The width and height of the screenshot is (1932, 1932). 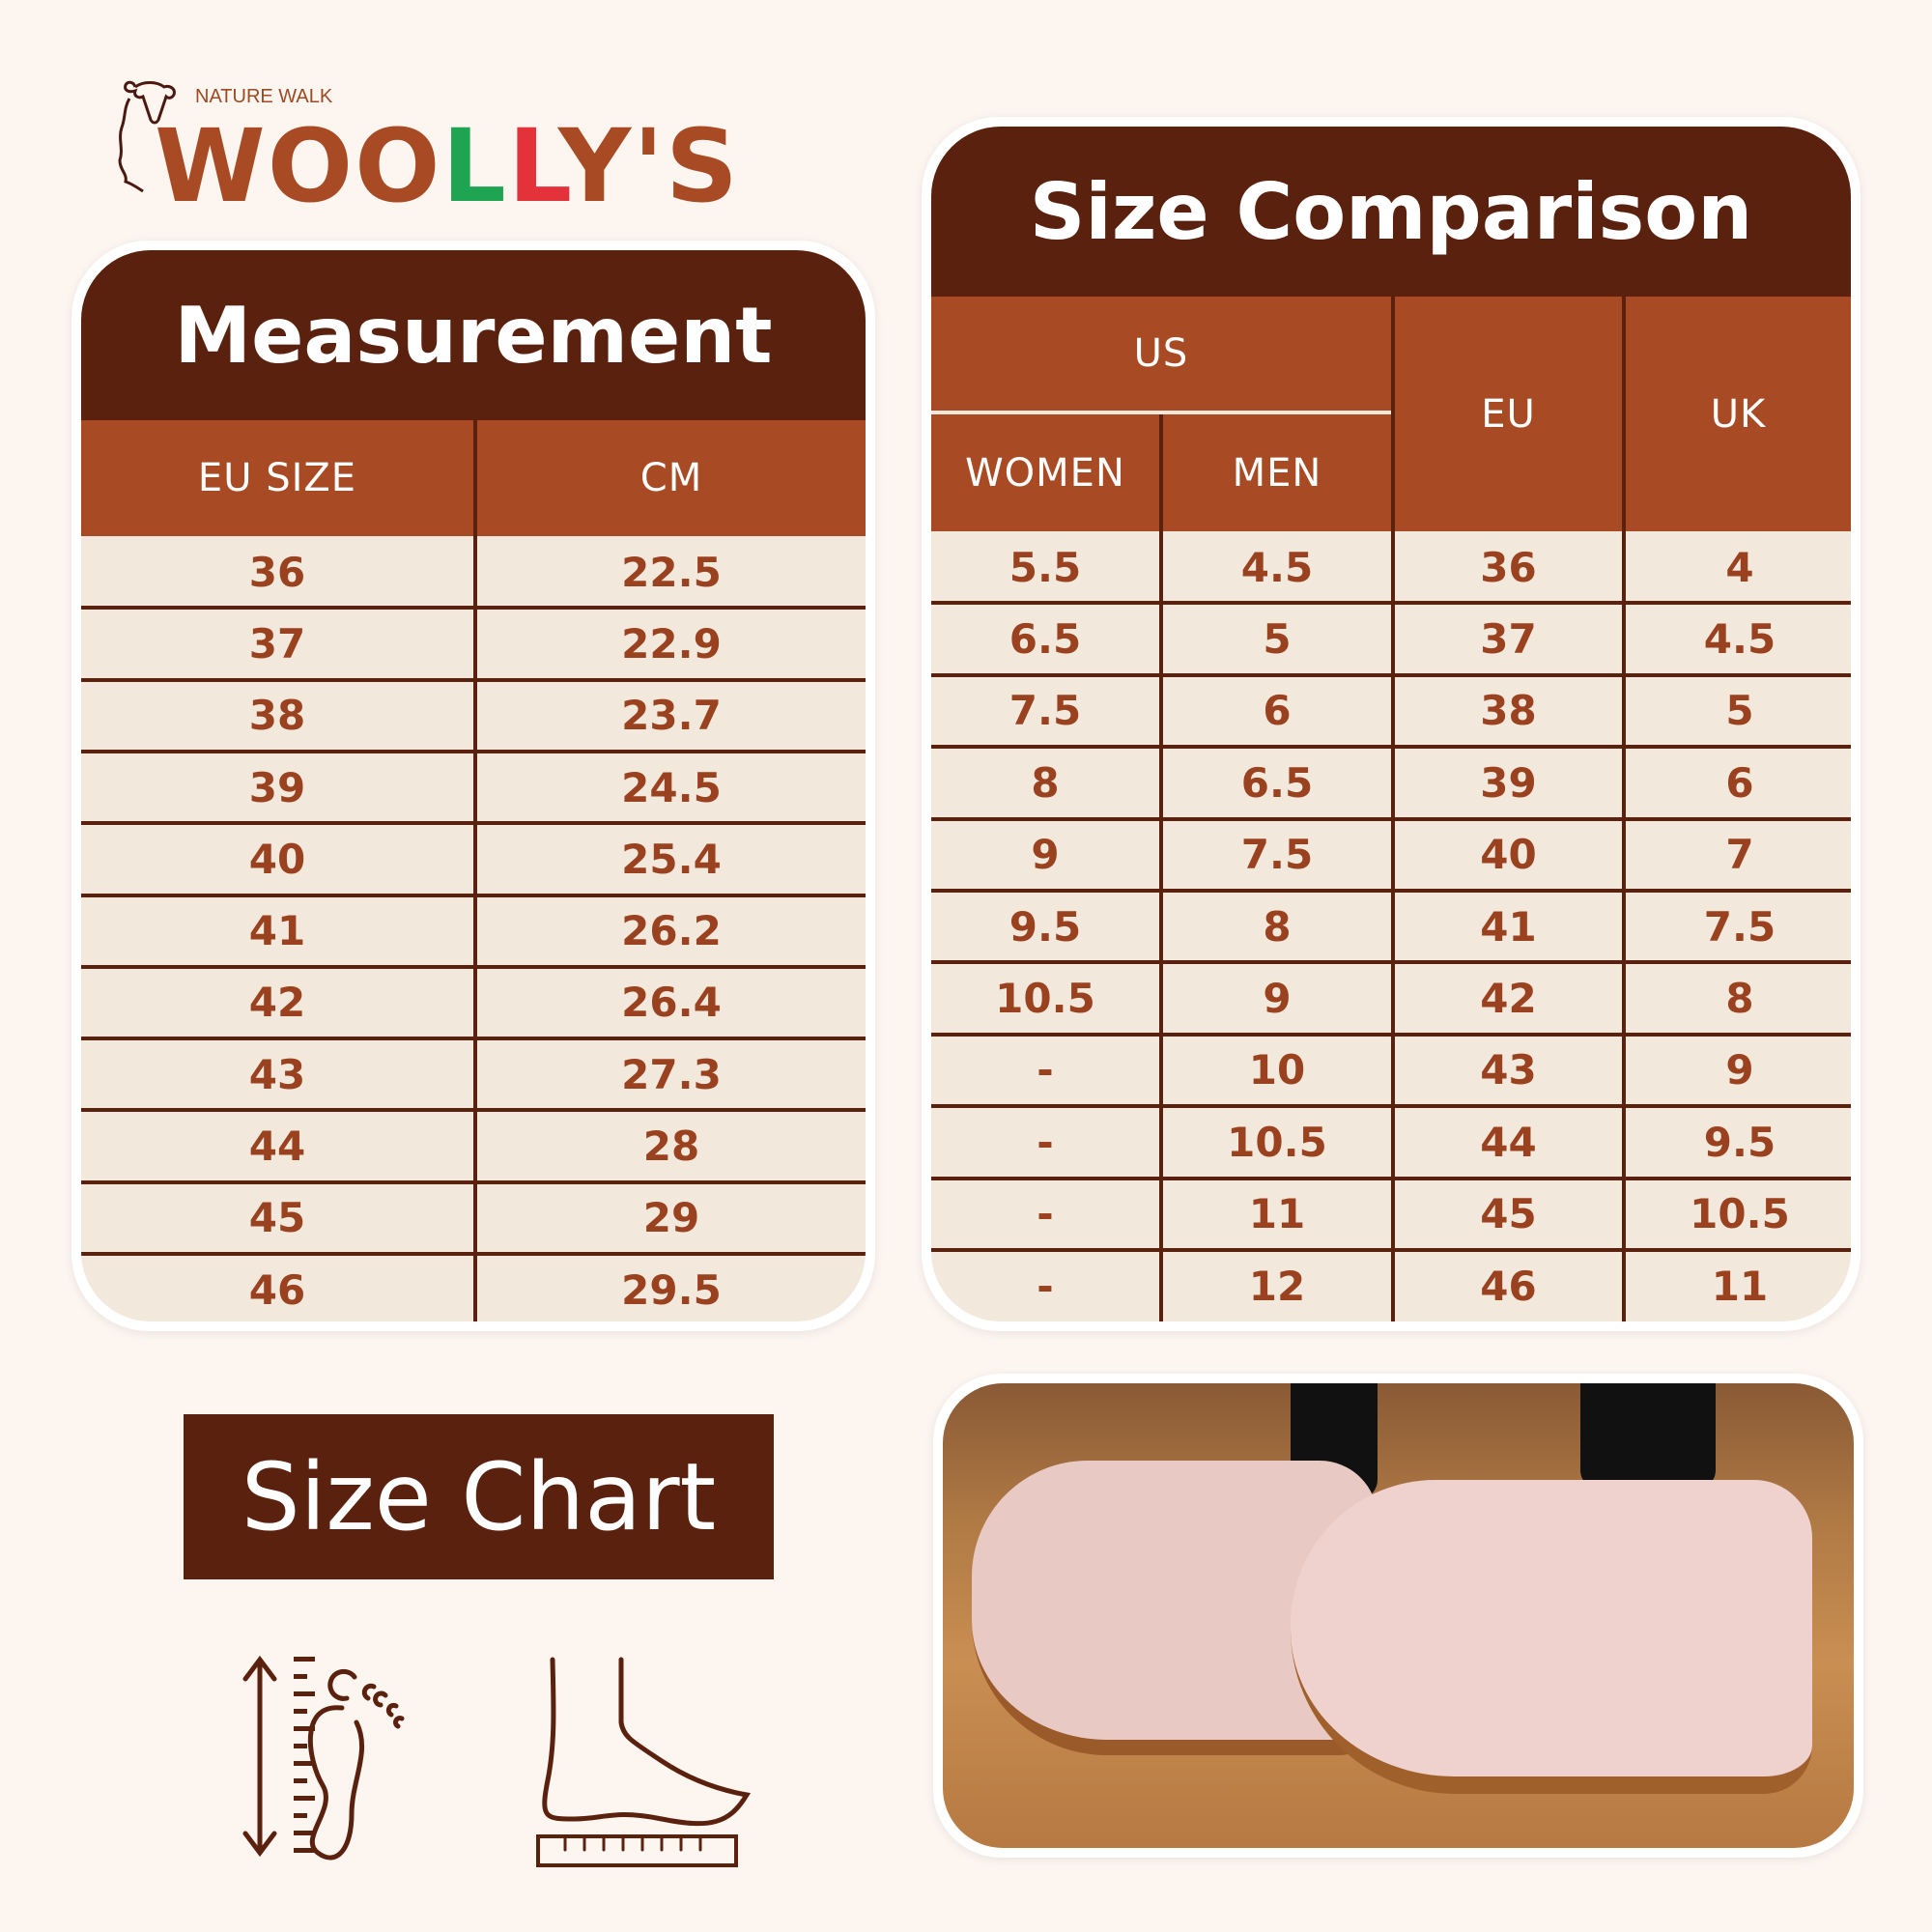 I want to click on header-cm: CM, so click(x=671, y=478).